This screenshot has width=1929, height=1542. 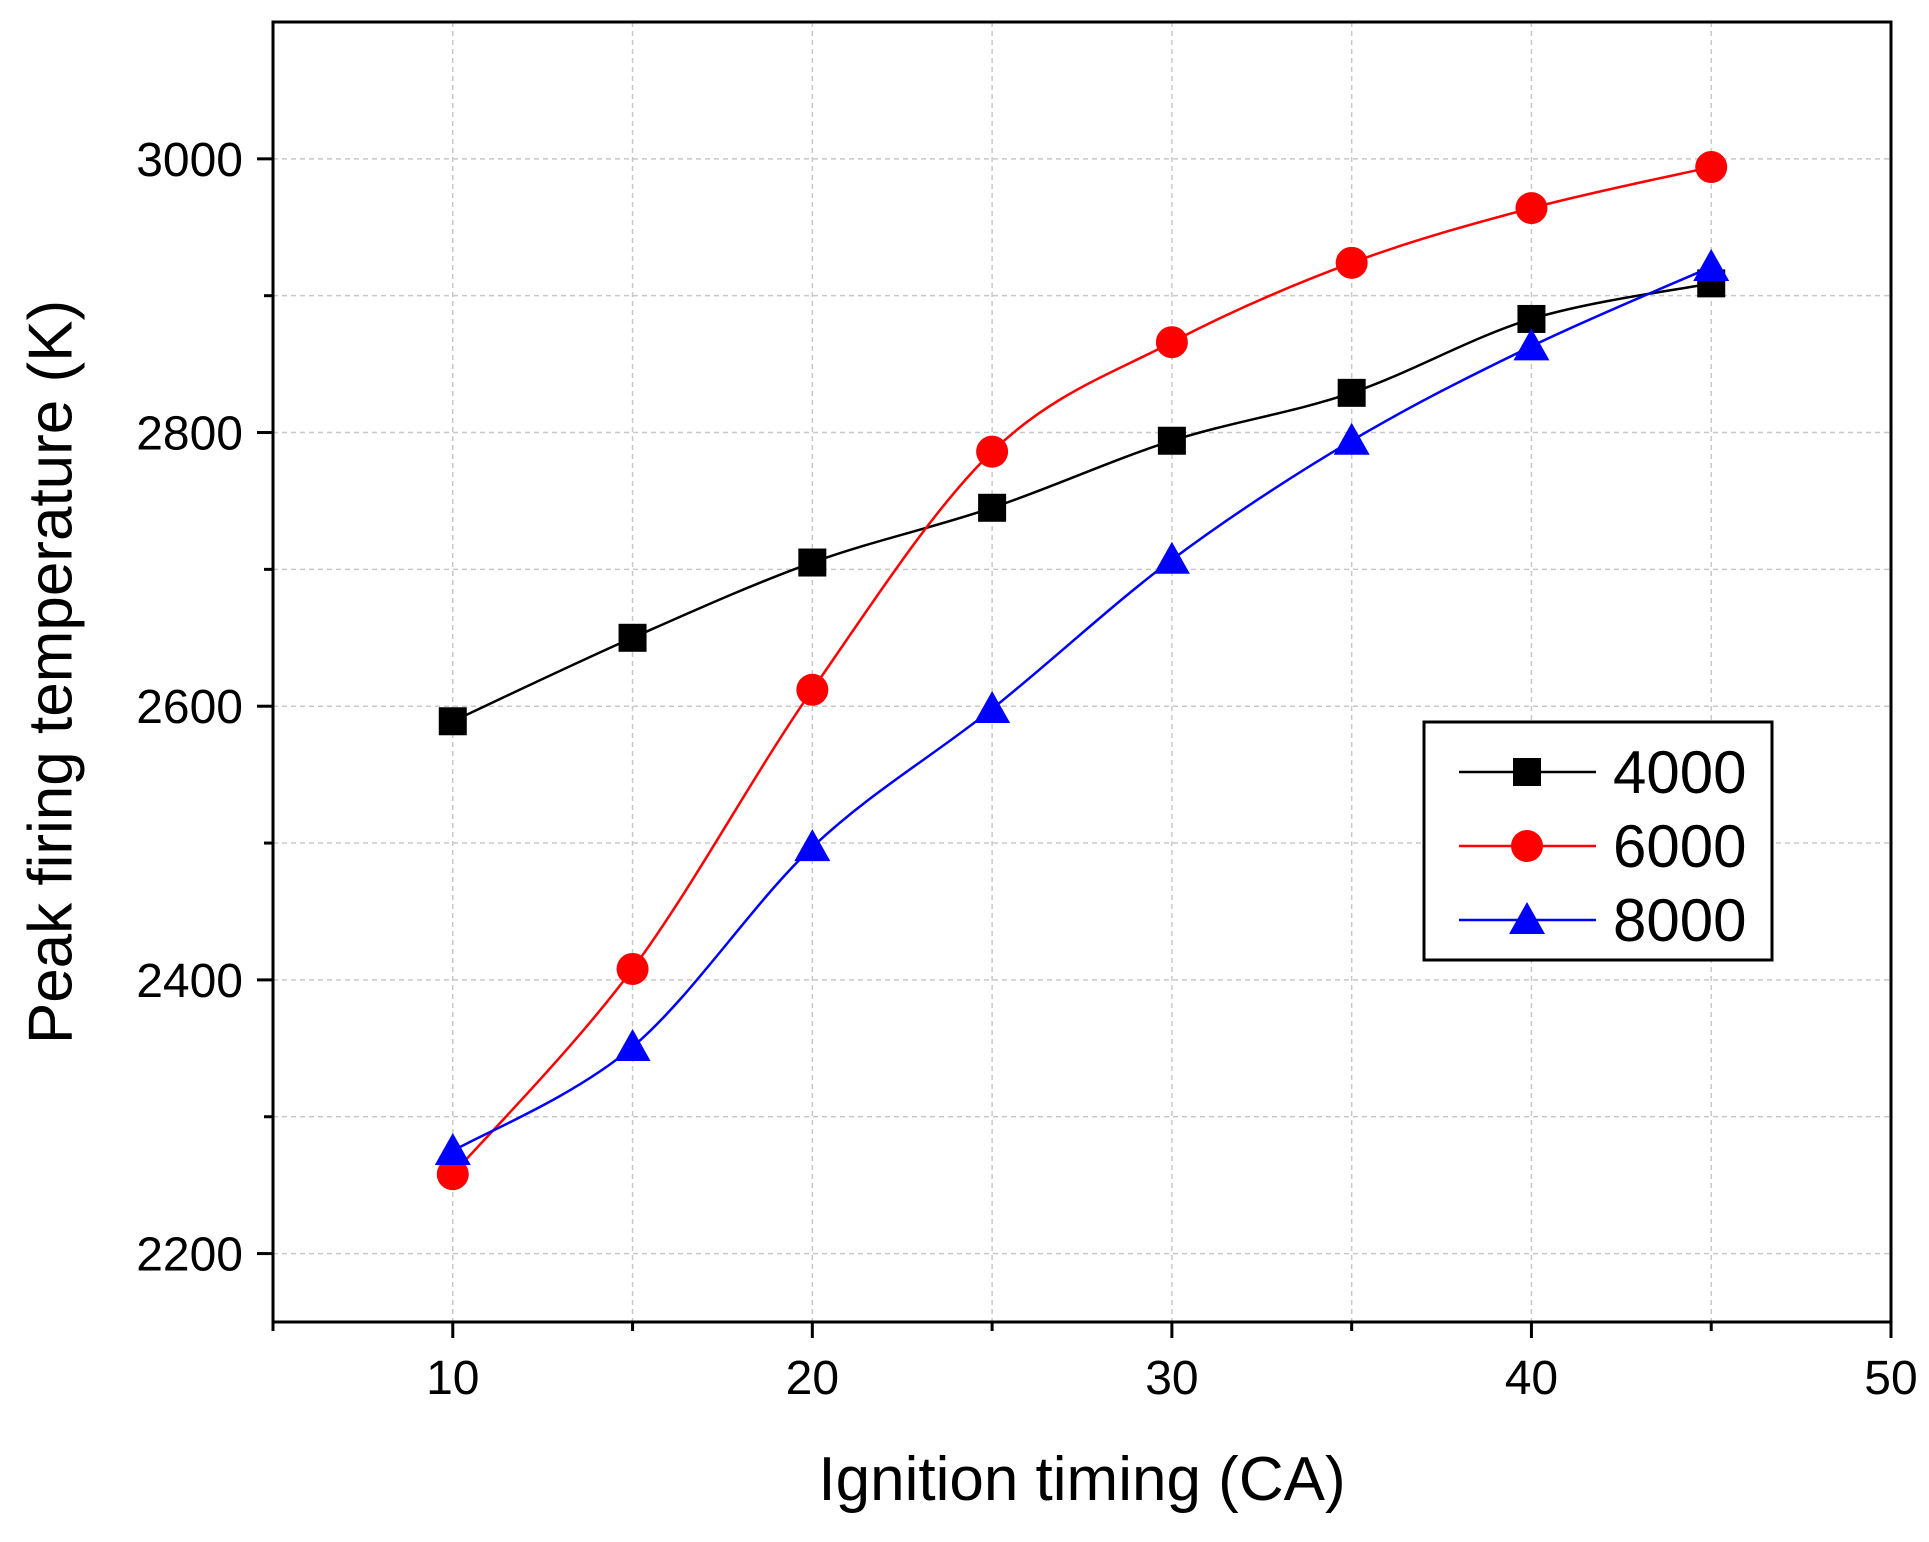 What do you see at coordinates (1679, 920) in the screenshot?
I see `legend-label: 8000` at bounding box center [1679, 920].